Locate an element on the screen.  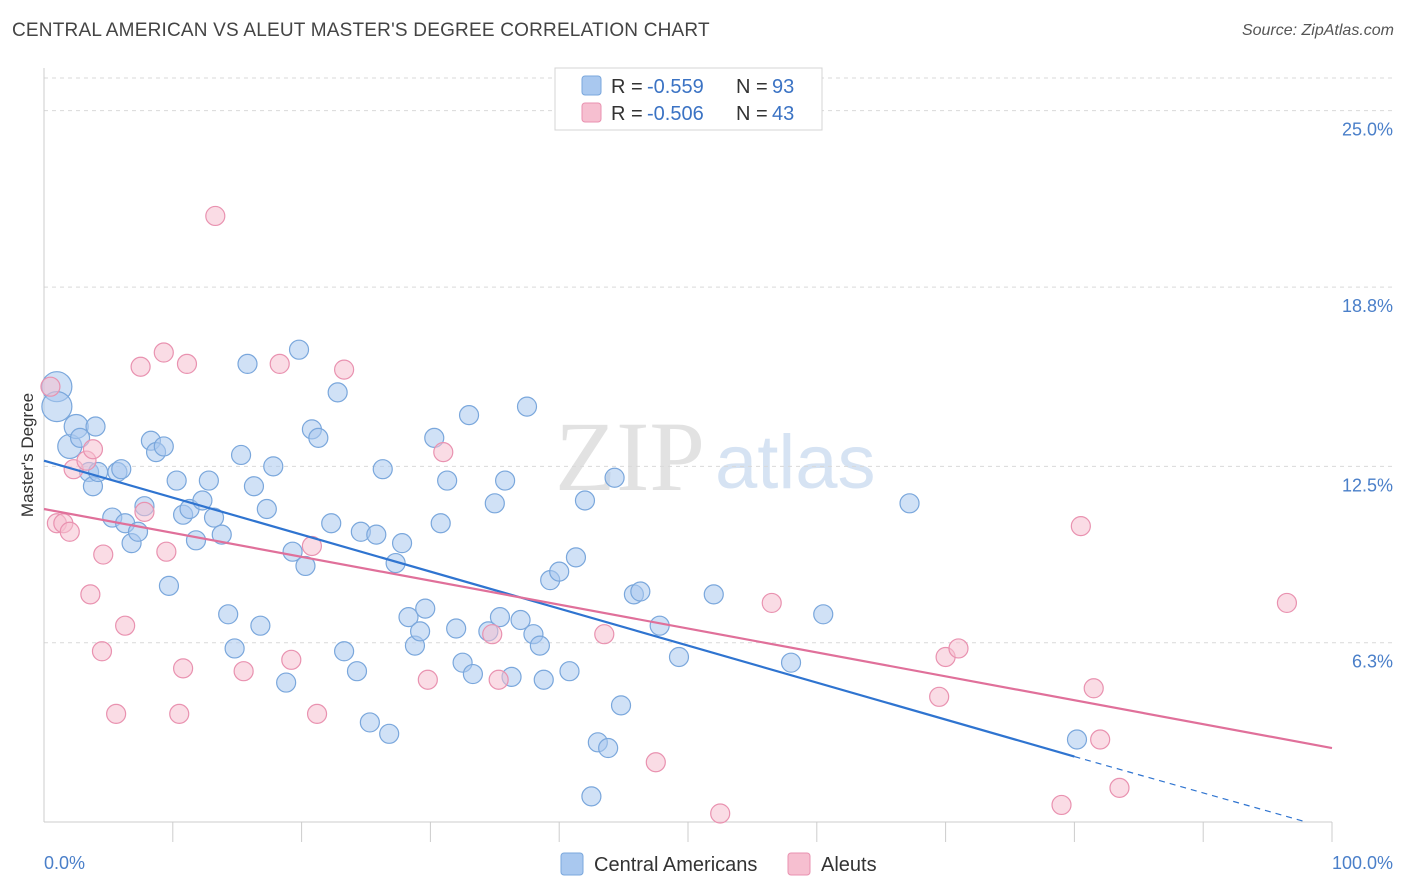
x-tick-label: 100.0% is located at coordinates (1362, 863).